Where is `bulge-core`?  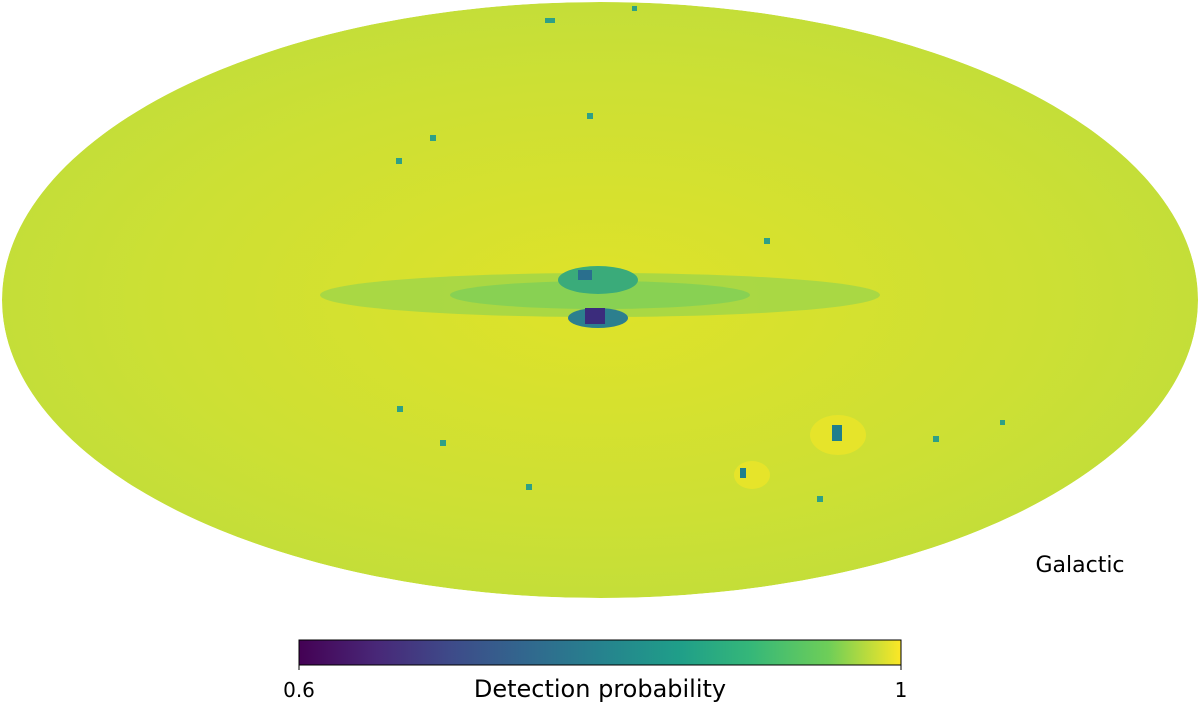
bulge-core is located at coordinates (595, 316).